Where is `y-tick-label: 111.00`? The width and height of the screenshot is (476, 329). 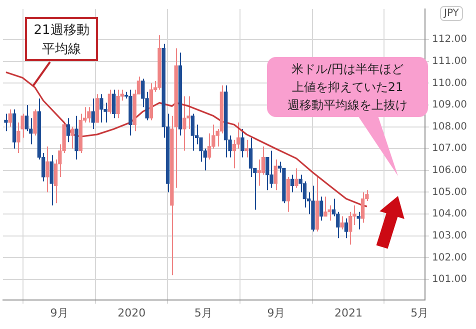
y-tick-label: 111.00 is located at coordinates (450, 61).